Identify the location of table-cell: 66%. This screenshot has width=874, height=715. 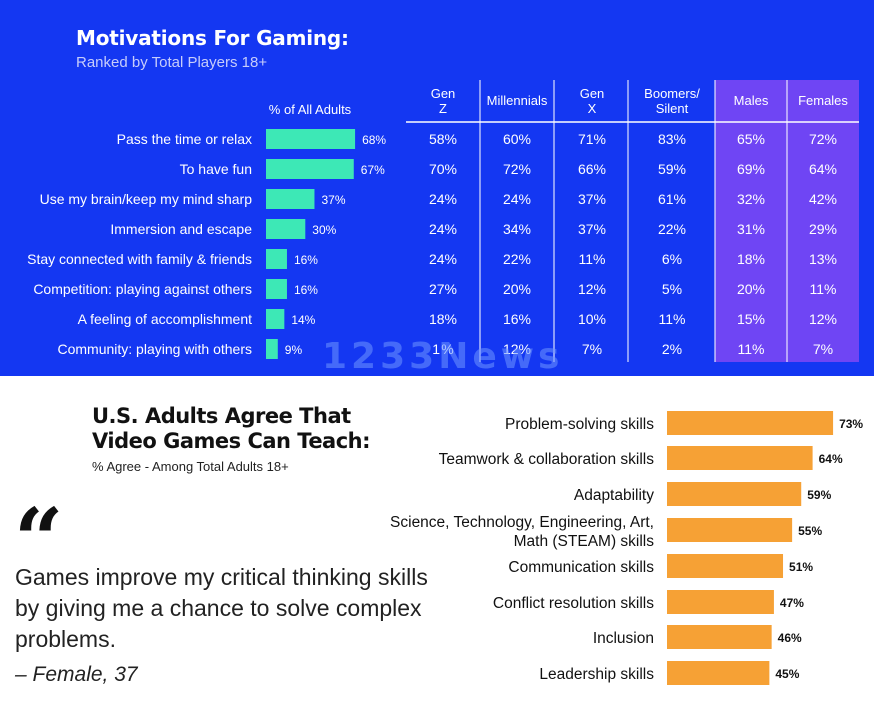
(592, 169).